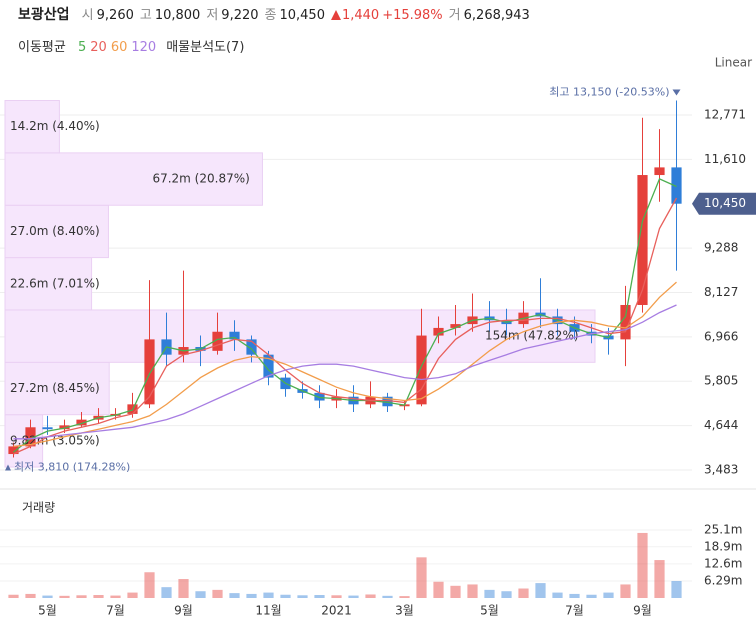 Image resolution: width=756 pixels, height=622 pixels. I want to click on y-tick-label: 3,483, so click(721, 469).